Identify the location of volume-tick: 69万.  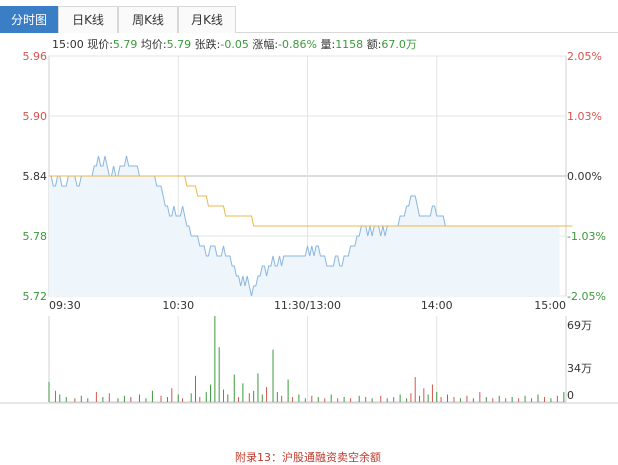
(579, 325).